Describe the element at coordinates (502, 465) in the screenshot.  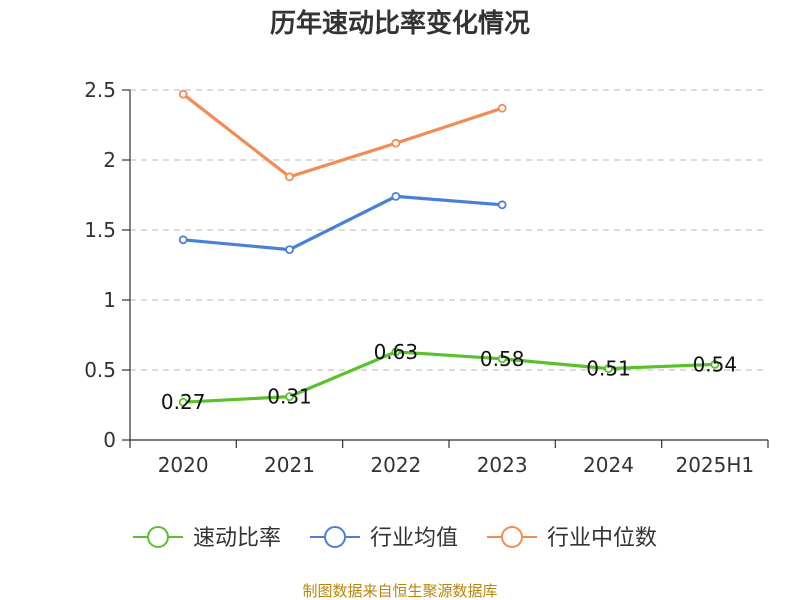
I see `x-tick-label: 2023` at that location.